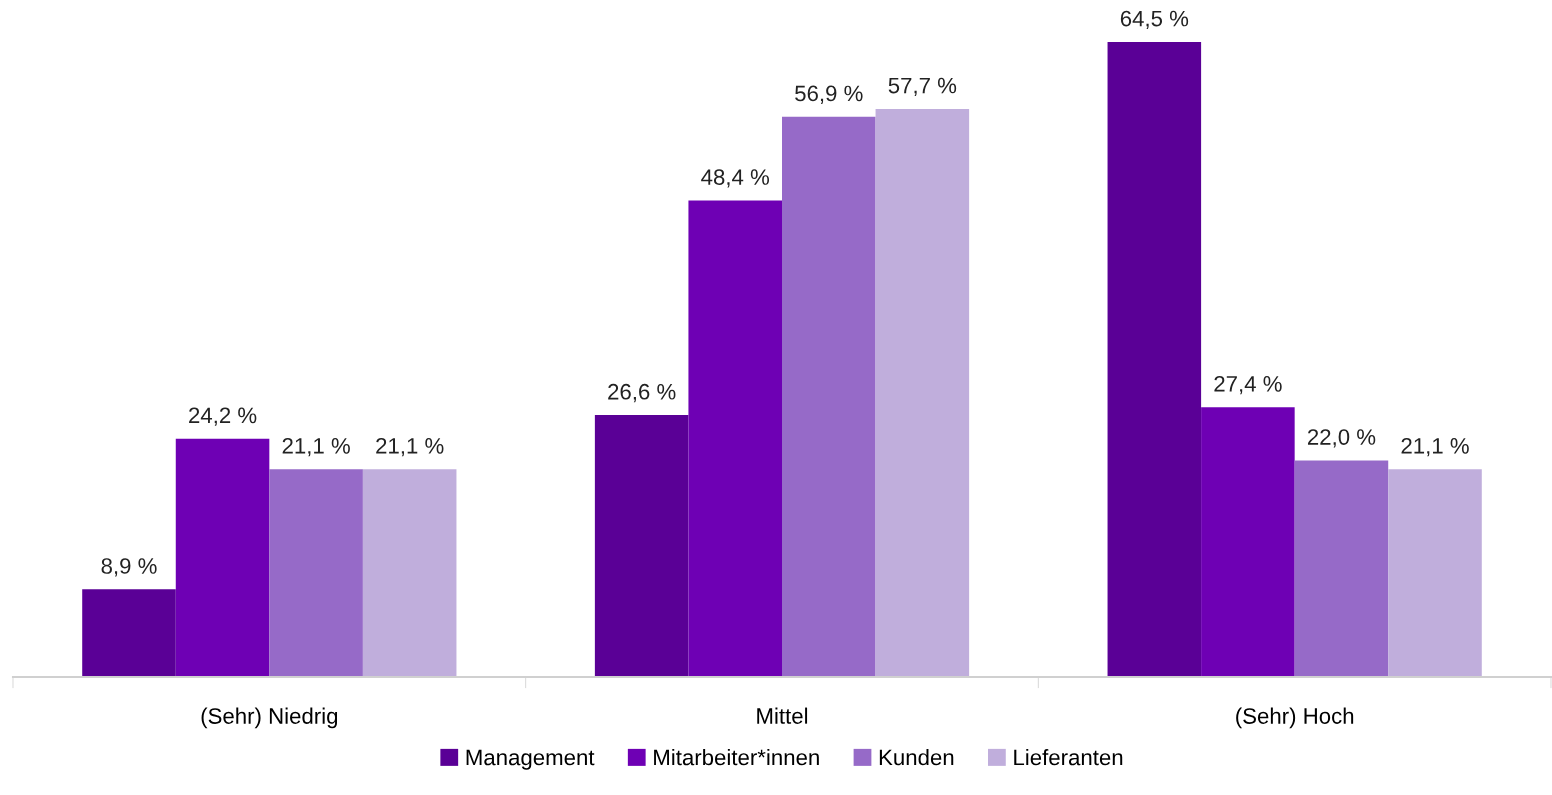 The width and height of the screenshot is (1552, 795). Describe the element at coordinates (269, 718) in the screenshot. I see `x-tick-label: (Sehr) Niedrig` at that location.